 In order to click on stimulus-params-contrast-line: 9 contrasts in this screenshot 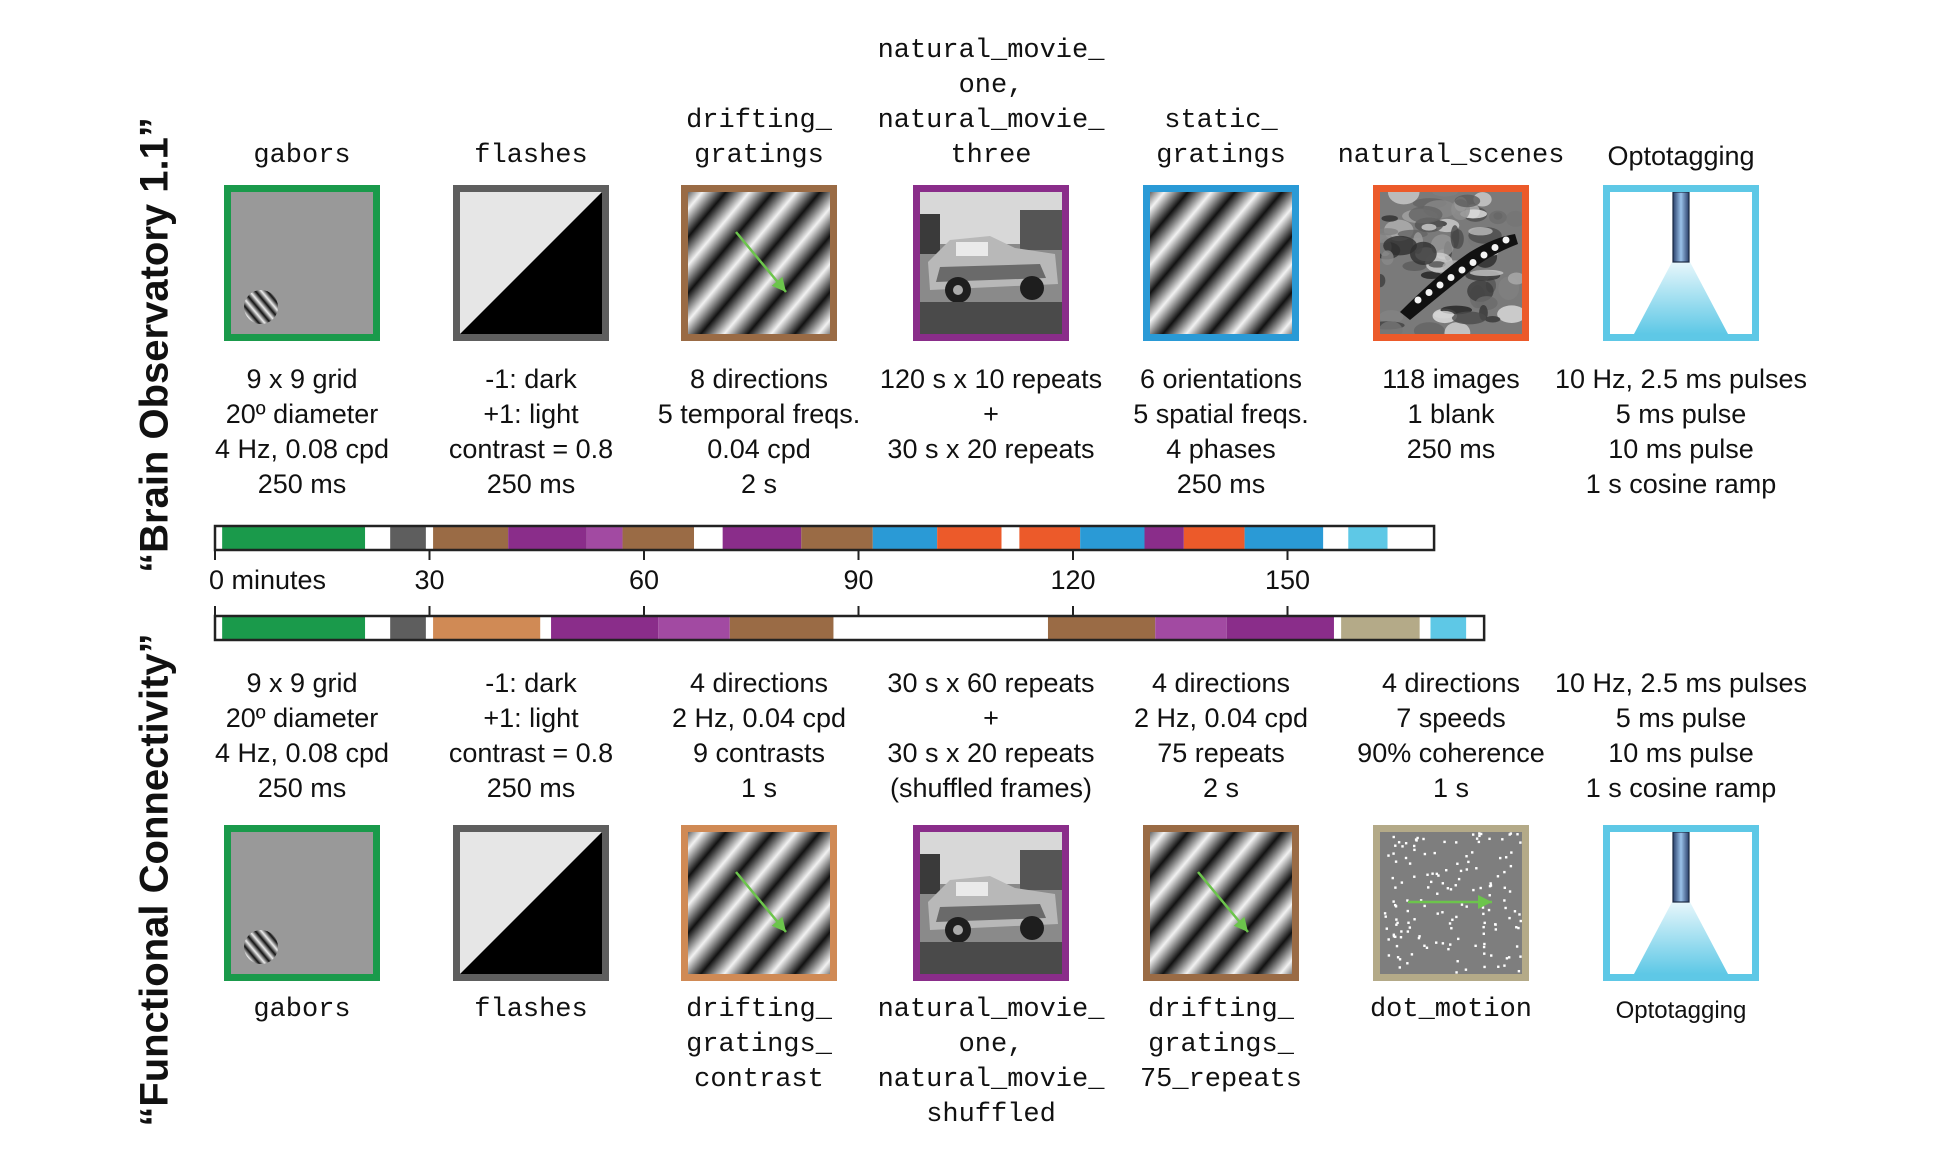, I will do `click(759, 753)`.